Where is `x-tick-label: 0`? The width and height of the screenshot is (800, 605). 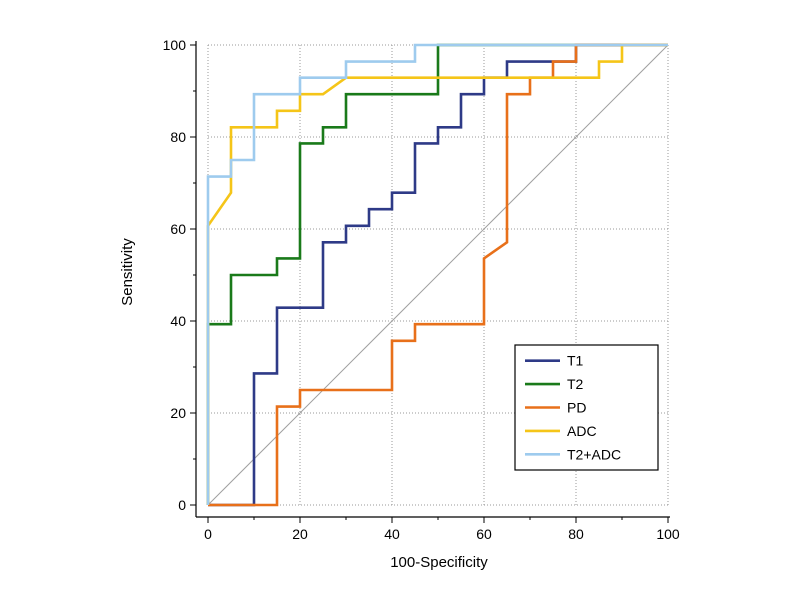
x-tick-label: 0 is located at coordinates (208, 534).